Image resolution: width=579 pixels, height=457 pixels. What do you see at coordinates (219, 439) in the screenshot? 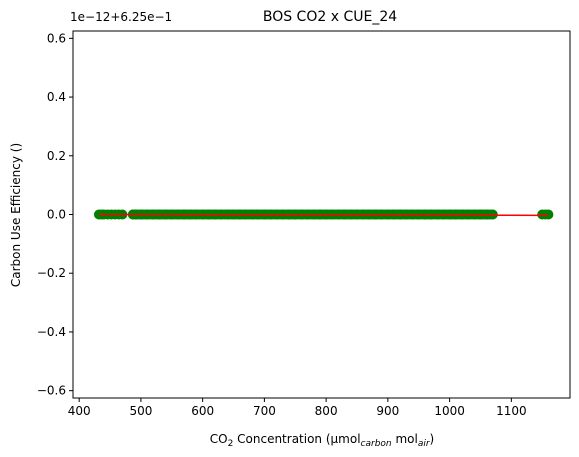
I see `x-axis-label-prefix: CO` at bounding box center [219, 439].